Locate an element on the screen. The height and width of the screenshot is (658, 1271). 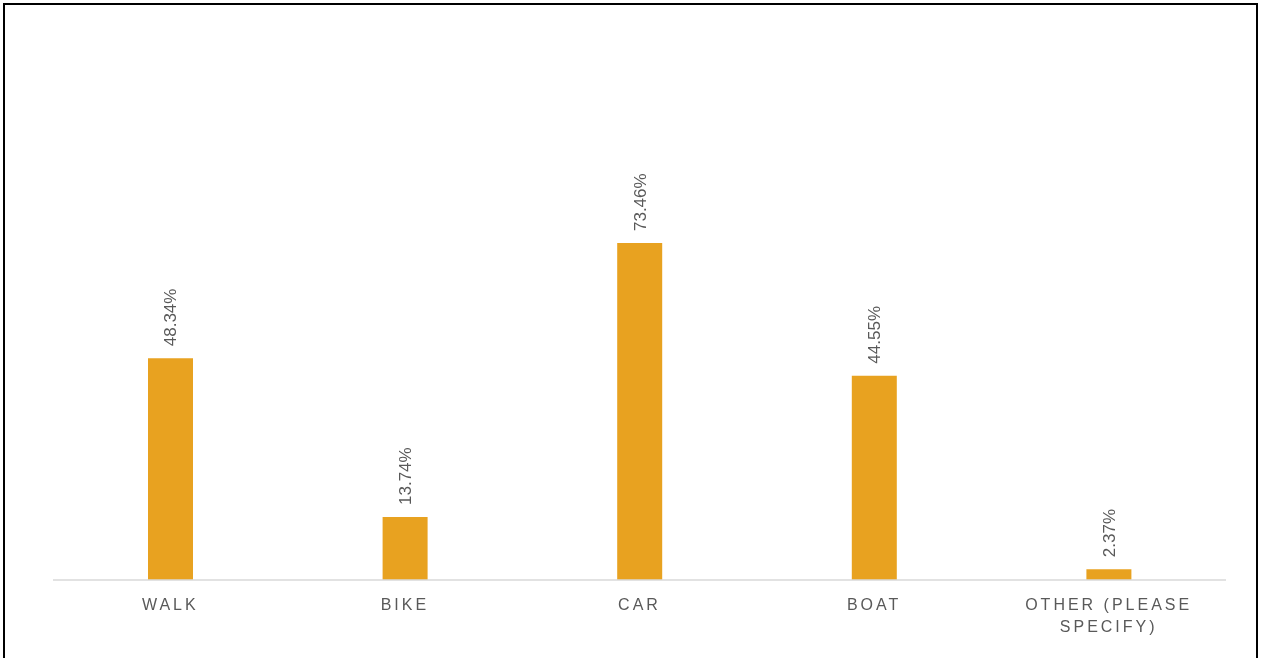
data-label: 44.55% is located at coordinates (875, 334).